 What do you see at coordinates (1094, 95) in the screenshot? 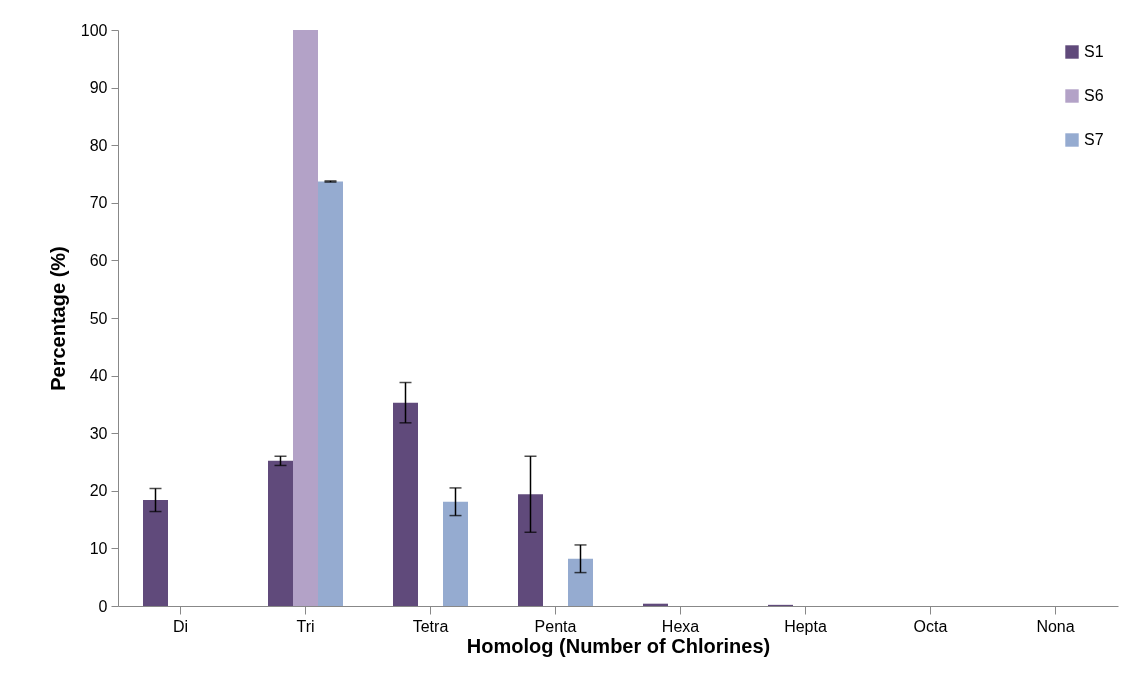
I see `legend-label: S6` at bounding box center [1094, 95].